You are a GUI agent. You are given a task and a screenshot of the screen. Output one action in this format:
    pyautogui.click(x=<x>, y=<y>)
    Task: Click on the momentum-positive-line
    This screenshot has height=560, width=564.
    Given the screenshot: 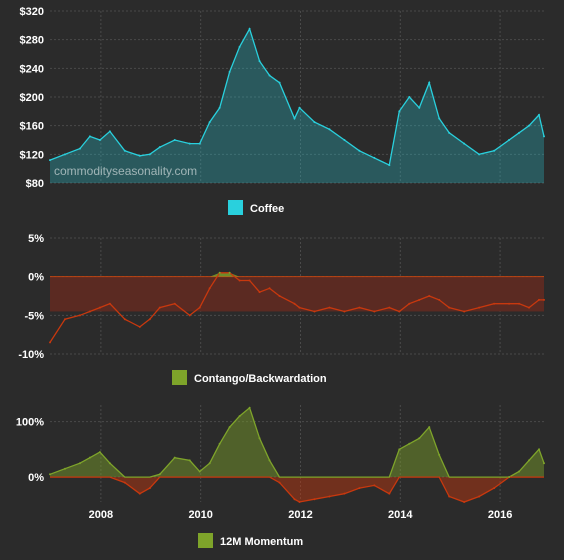 What is the action you would take?
    pyautogui.click(x=297, y=442)
    